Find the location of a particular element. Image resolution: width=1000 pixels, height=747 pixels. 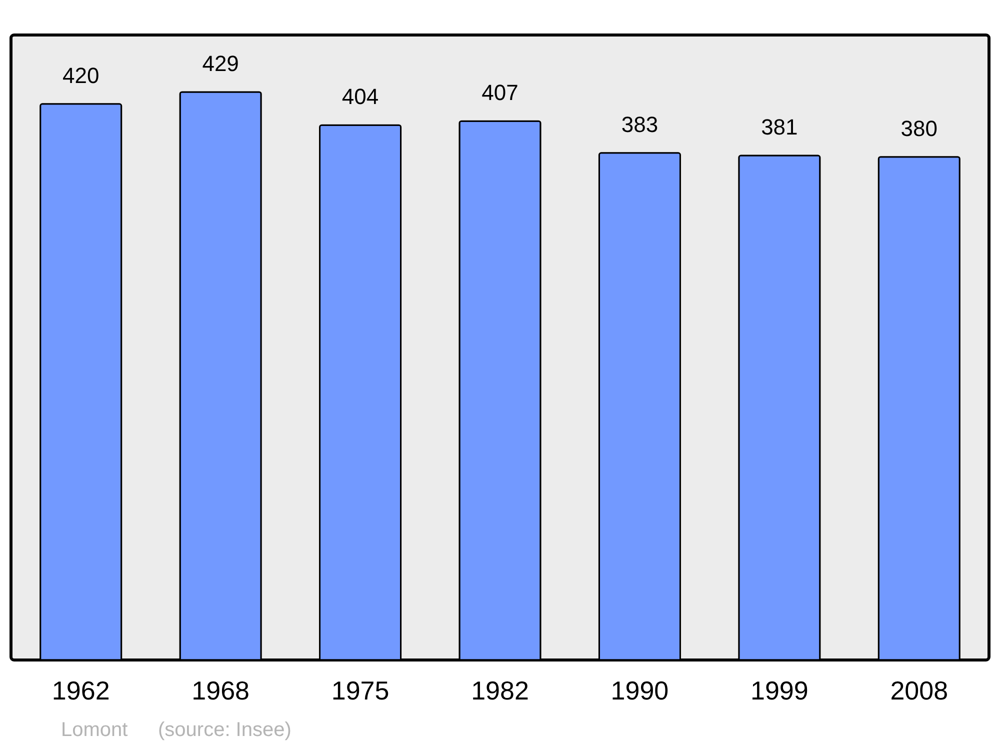

x-tick-label: 1982 is located at coordinates (500, 691).